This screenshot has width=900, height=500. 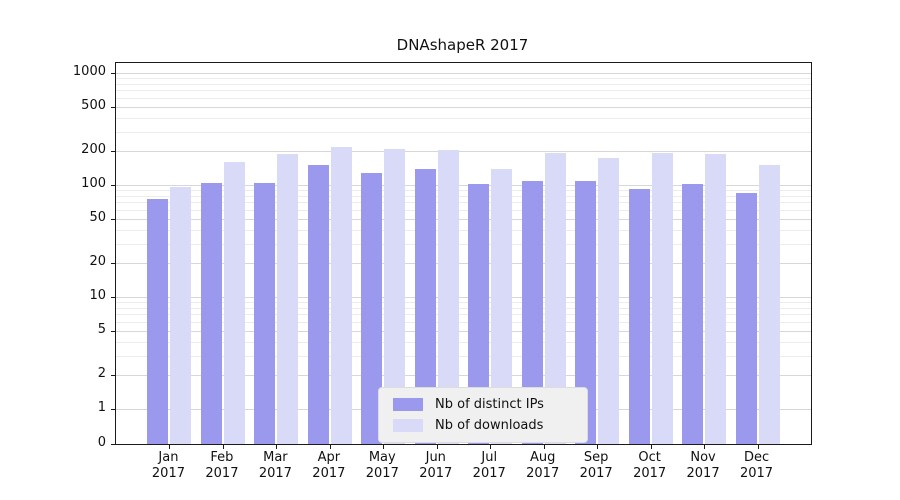 What do you see at coordinates (93, 150) in the screenshot?
I see `y-tick-label: 200` at bounding box center [93, 150].